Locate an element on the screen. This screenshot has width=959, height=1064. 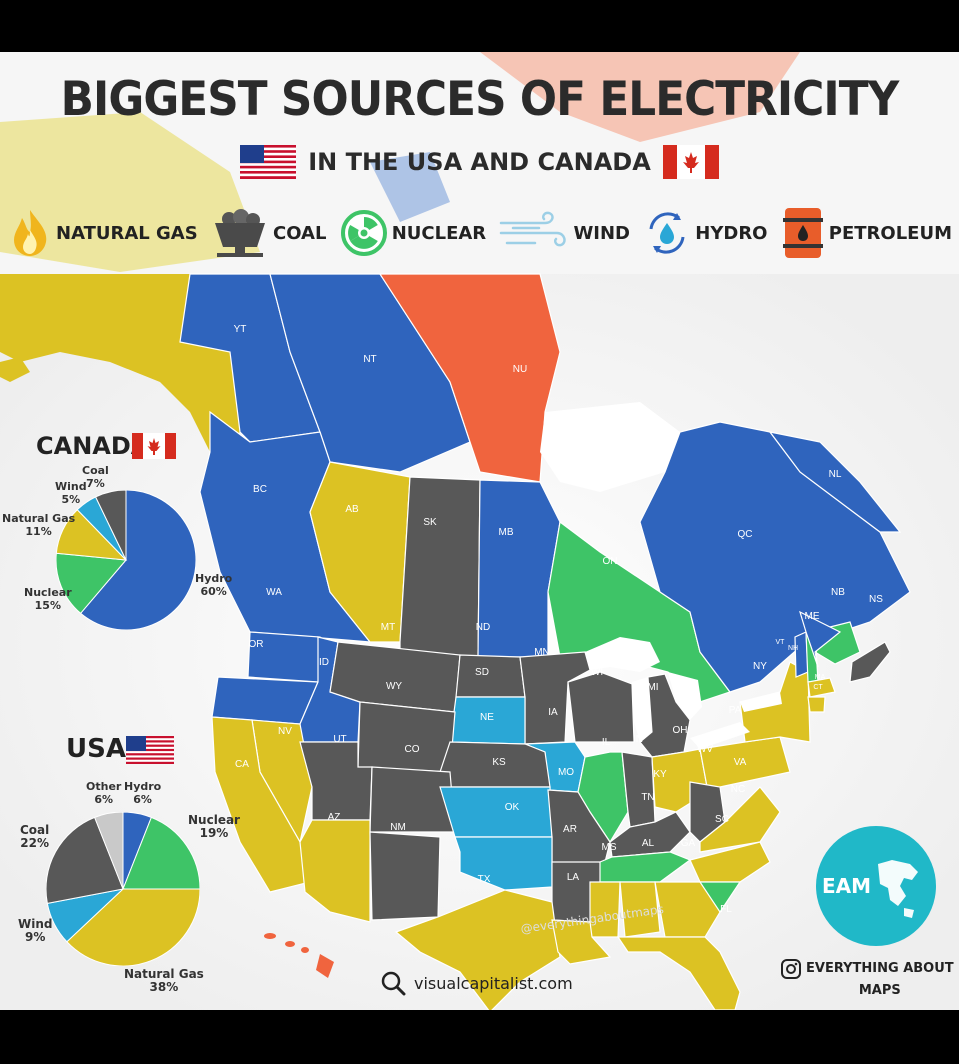
legend-item-wind: WIND is located at coordinates (564, 233).